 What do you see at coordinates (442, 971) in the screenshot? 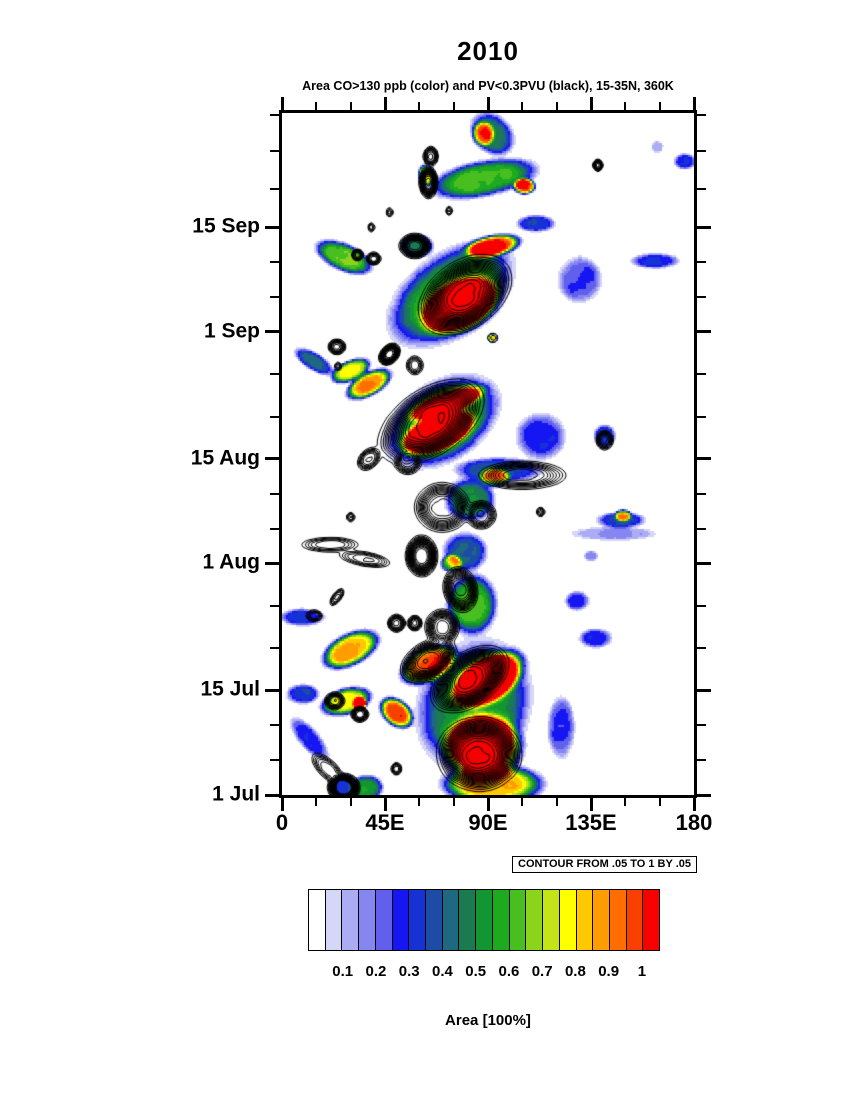
I see `colorbar-tick-label: 0.4` at bounding box center [442, 971].